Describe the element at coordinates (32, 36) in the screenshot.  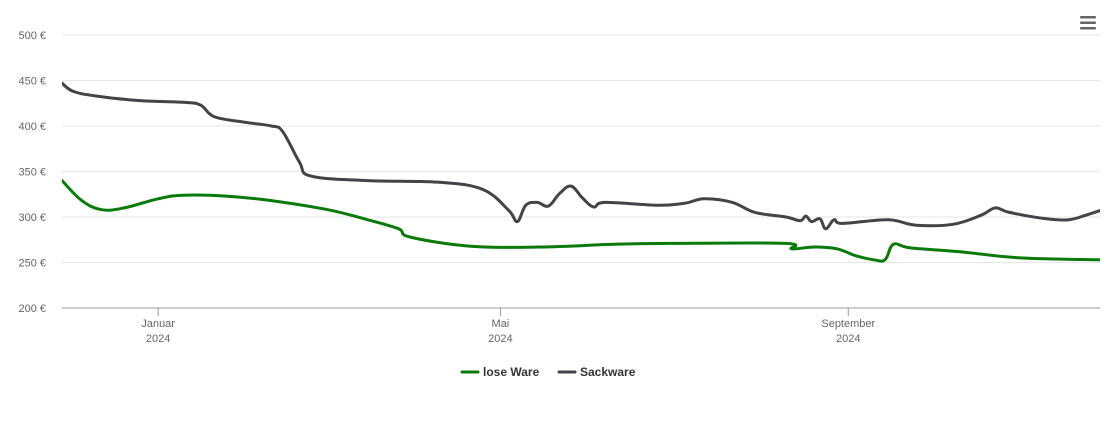
I see `y-tick-label: 500 €` at that location.